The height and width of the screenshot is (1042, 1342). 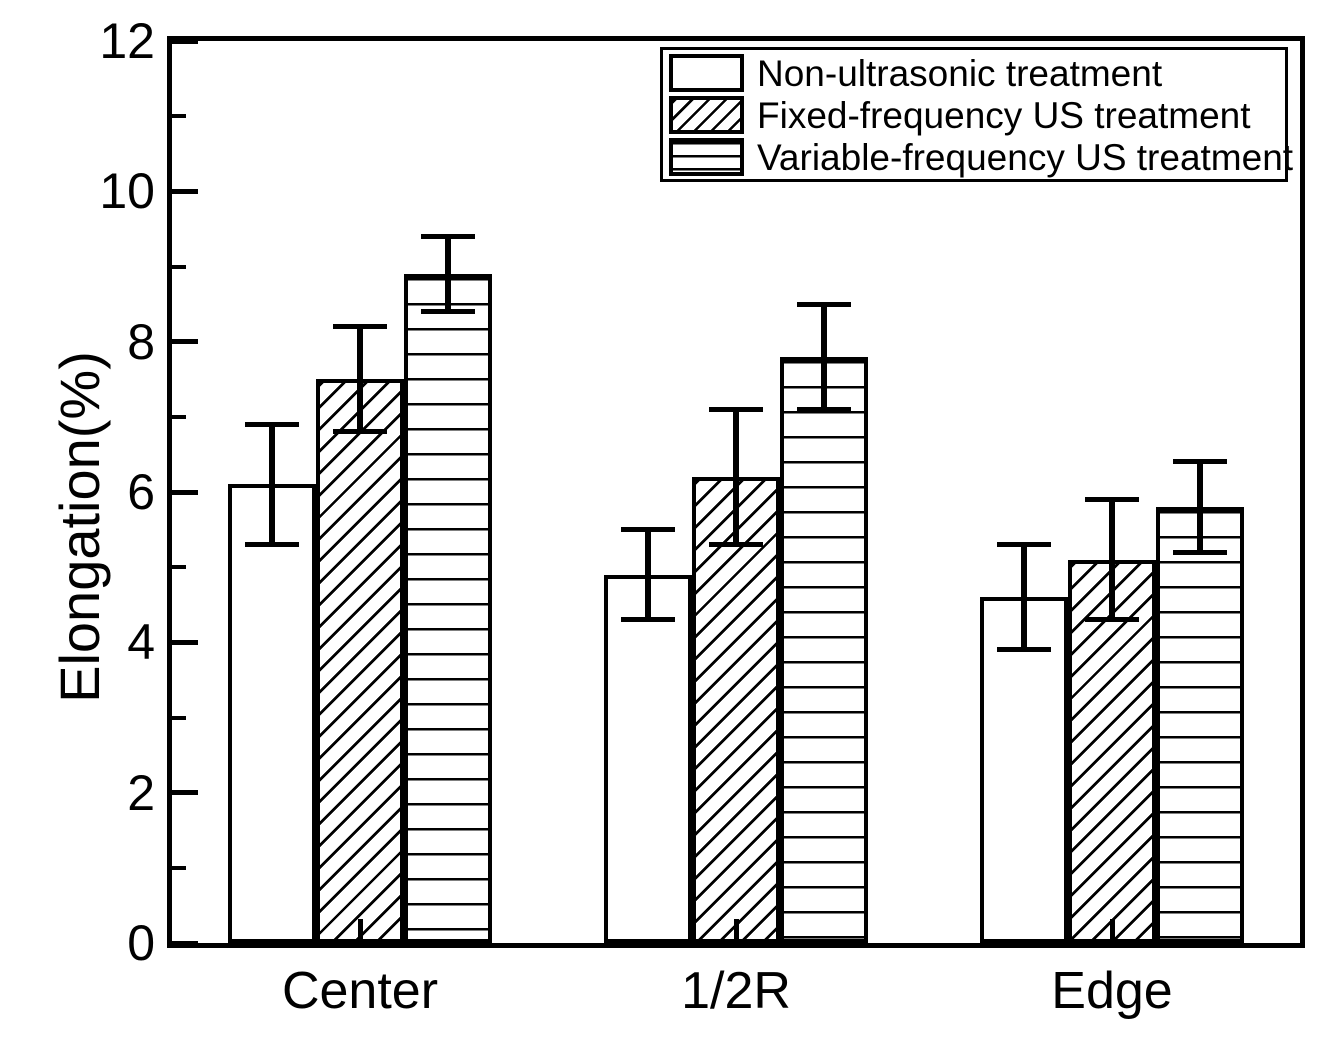 What do you see at coordinates (1200, 725) in the screenshot?
I see `bar-edge-variable-frequency-us-treatment` at bounding box center [1200, 725].